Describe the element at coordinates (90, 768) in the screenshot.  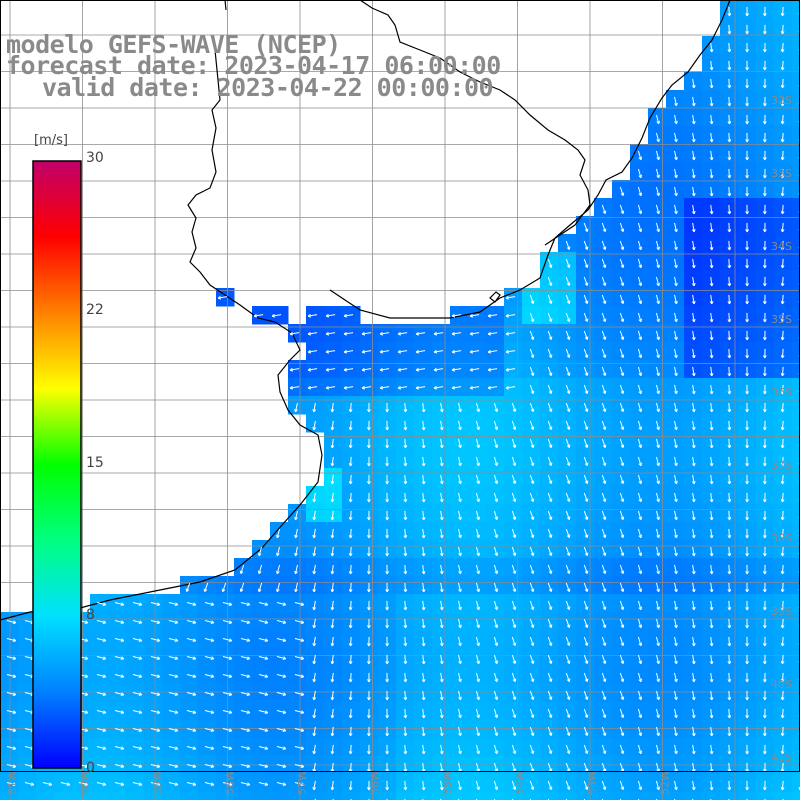
I see `colorbar-tick-0: 0` at that location.